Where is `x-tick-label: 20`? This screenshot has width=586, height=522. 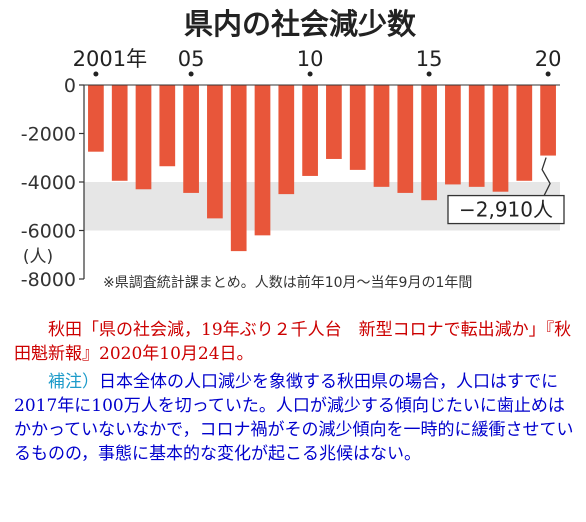 x-tick-label: 20 is located at coordinates (548, 59).